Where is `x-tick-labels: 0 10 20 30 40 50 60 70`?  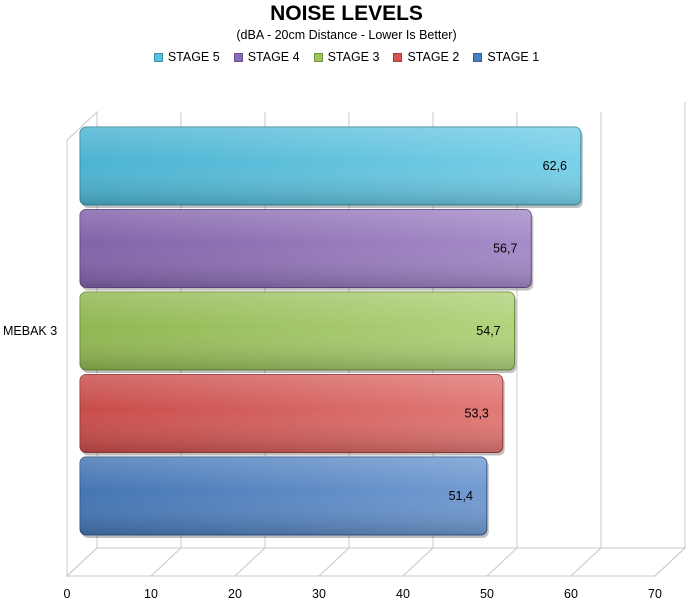
x-tick-labels: 0 10 20 30 40 50 60 70 is located at coordinates (363, 594).